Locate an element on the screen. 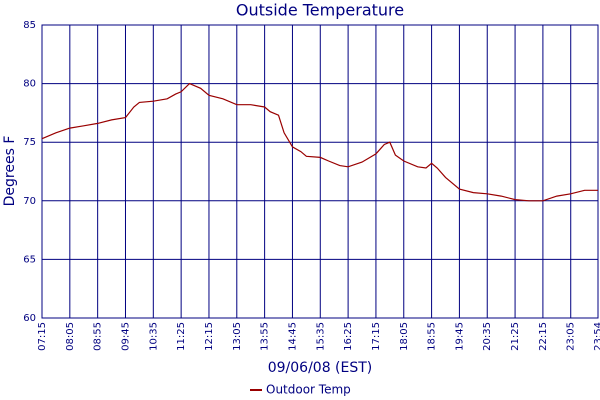  x-tick-label: 17:15 is located at coordinates (376, 336).